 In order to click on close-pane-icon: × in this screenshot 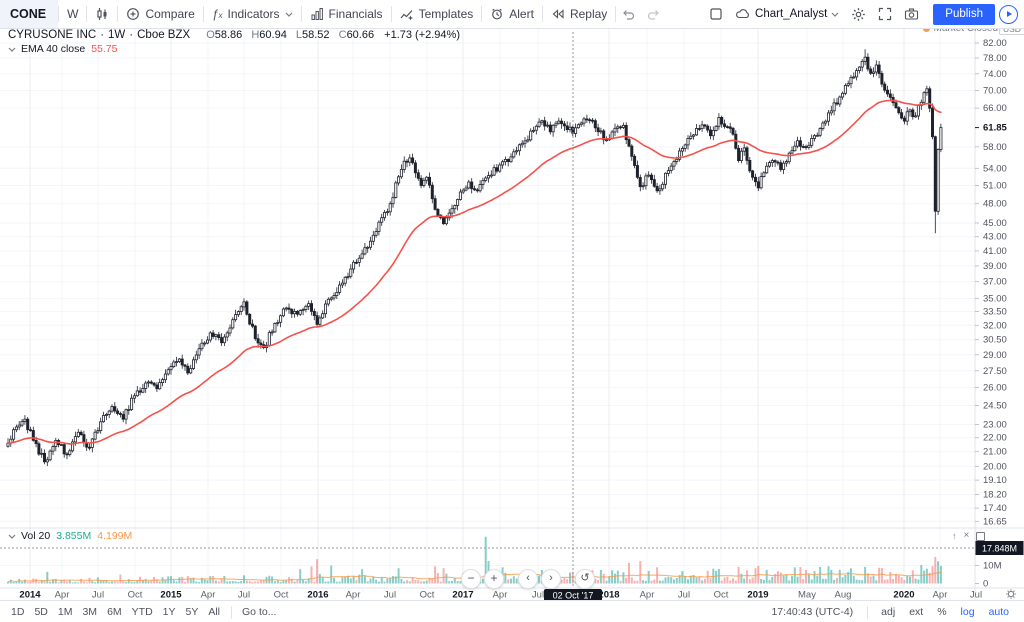, I will do `click(966, 535)`.